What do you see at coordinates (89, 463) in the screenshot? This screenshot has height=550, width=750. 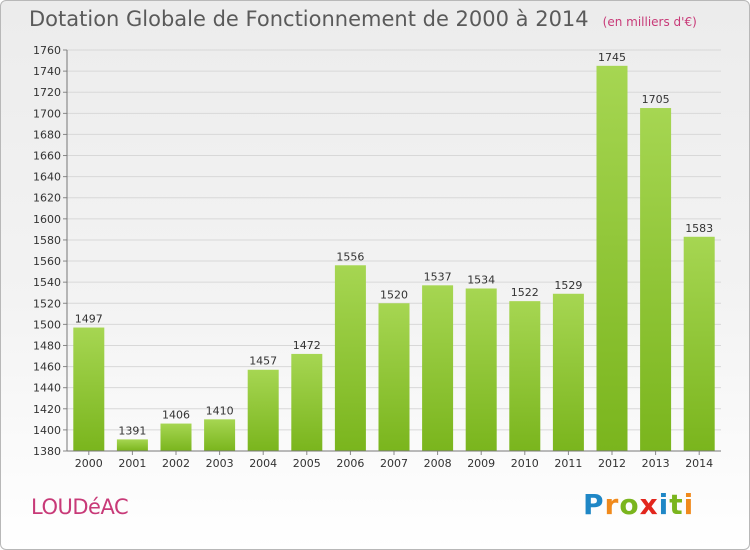 I see `x-tick-label: 2000` at bounding box center [89, 463].